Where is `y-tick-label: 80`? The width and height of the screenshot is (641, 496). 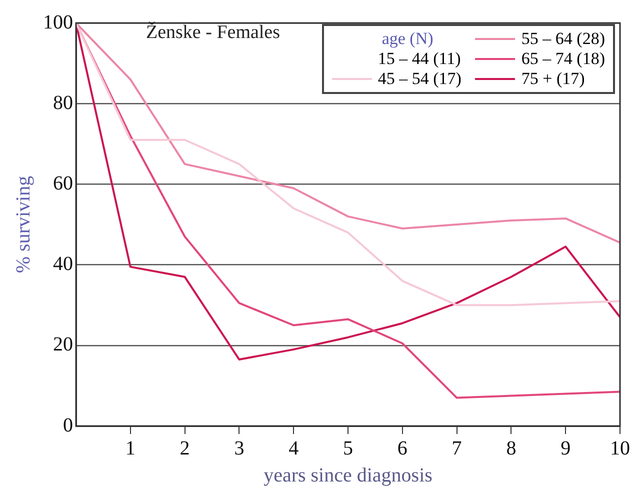 y-tick-label: 80 is located at coordinates (63, 103).